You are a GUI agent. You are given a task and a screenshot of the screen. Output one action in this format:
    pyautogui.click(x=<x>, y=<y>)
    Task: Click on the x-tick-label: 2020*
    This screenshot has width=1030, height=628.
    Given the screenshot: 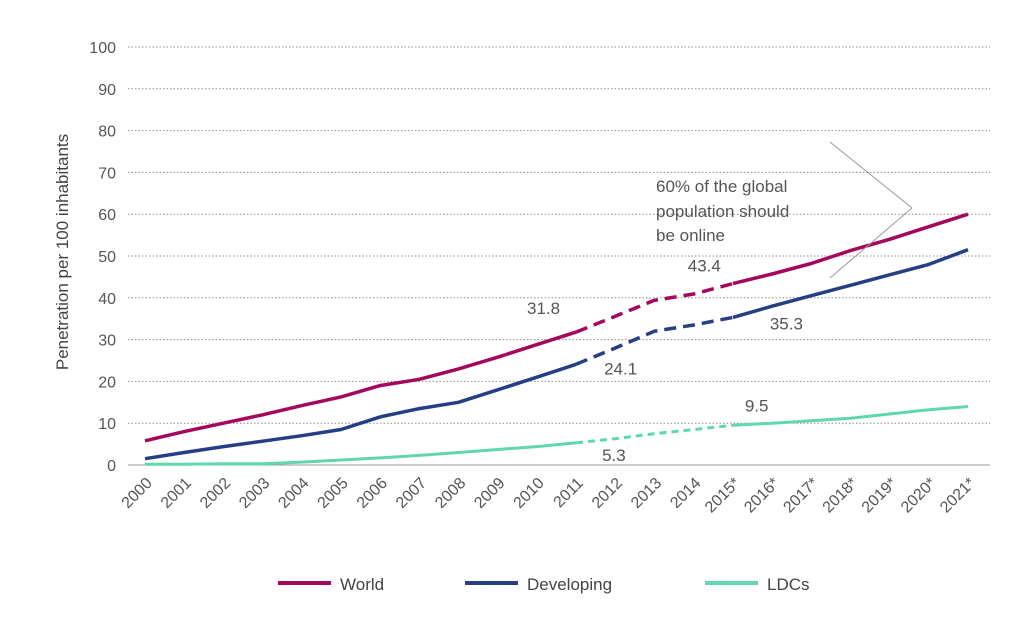 What is the action you would take?
    pyautogui.click(x=919, y=496)
    